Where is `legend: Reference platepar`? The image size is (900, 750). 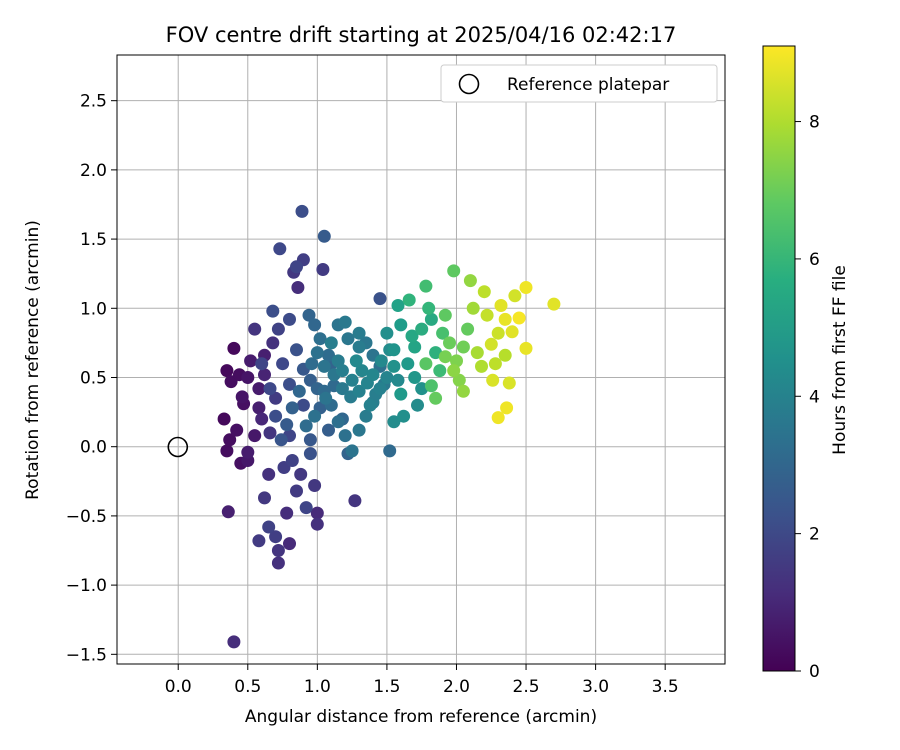 legend: Reference platepar is located at coordinates (579, 83).